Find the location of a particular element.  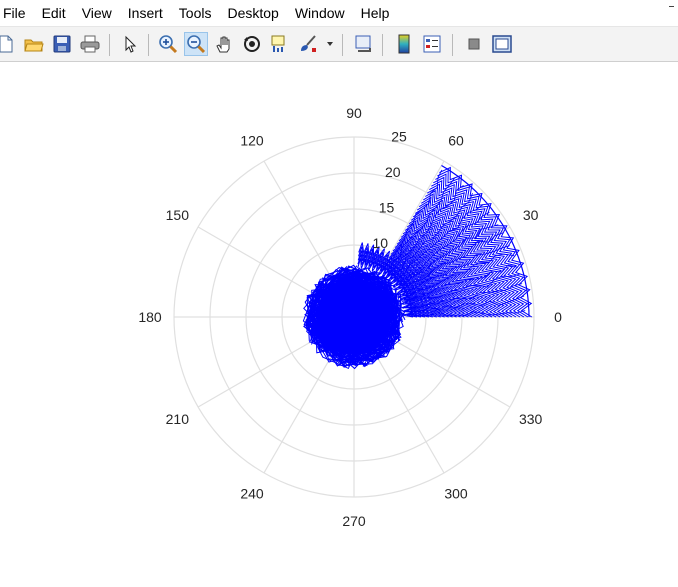

theta-tick-label: 30 is located at coordinates (531, 215).